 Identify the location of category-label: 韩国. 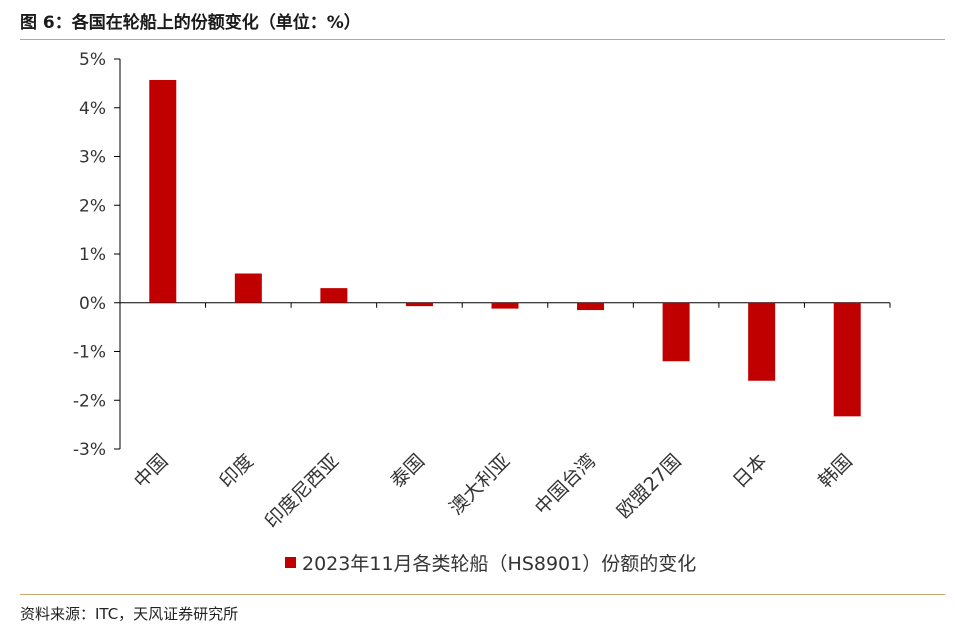
(835, 471).